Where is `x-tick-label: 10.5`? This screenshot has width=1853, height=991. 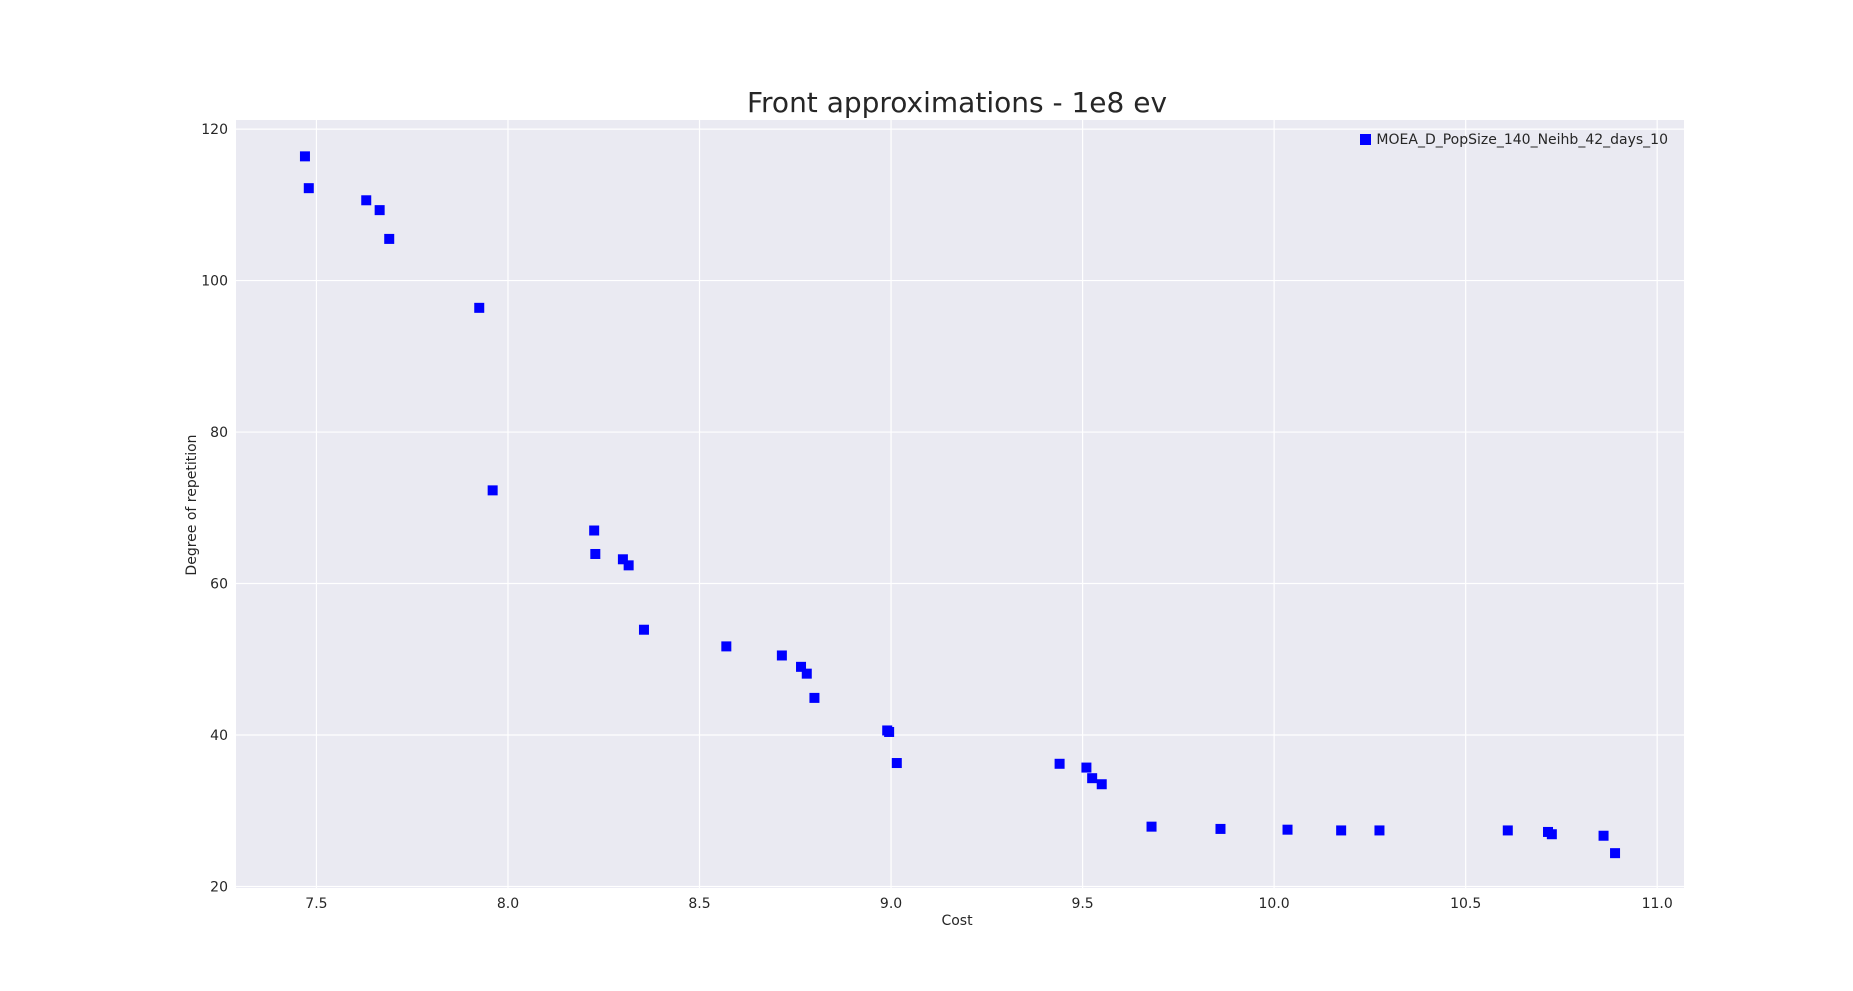
x-tick-label: 10.5 is located at coordinates (1465, 904).